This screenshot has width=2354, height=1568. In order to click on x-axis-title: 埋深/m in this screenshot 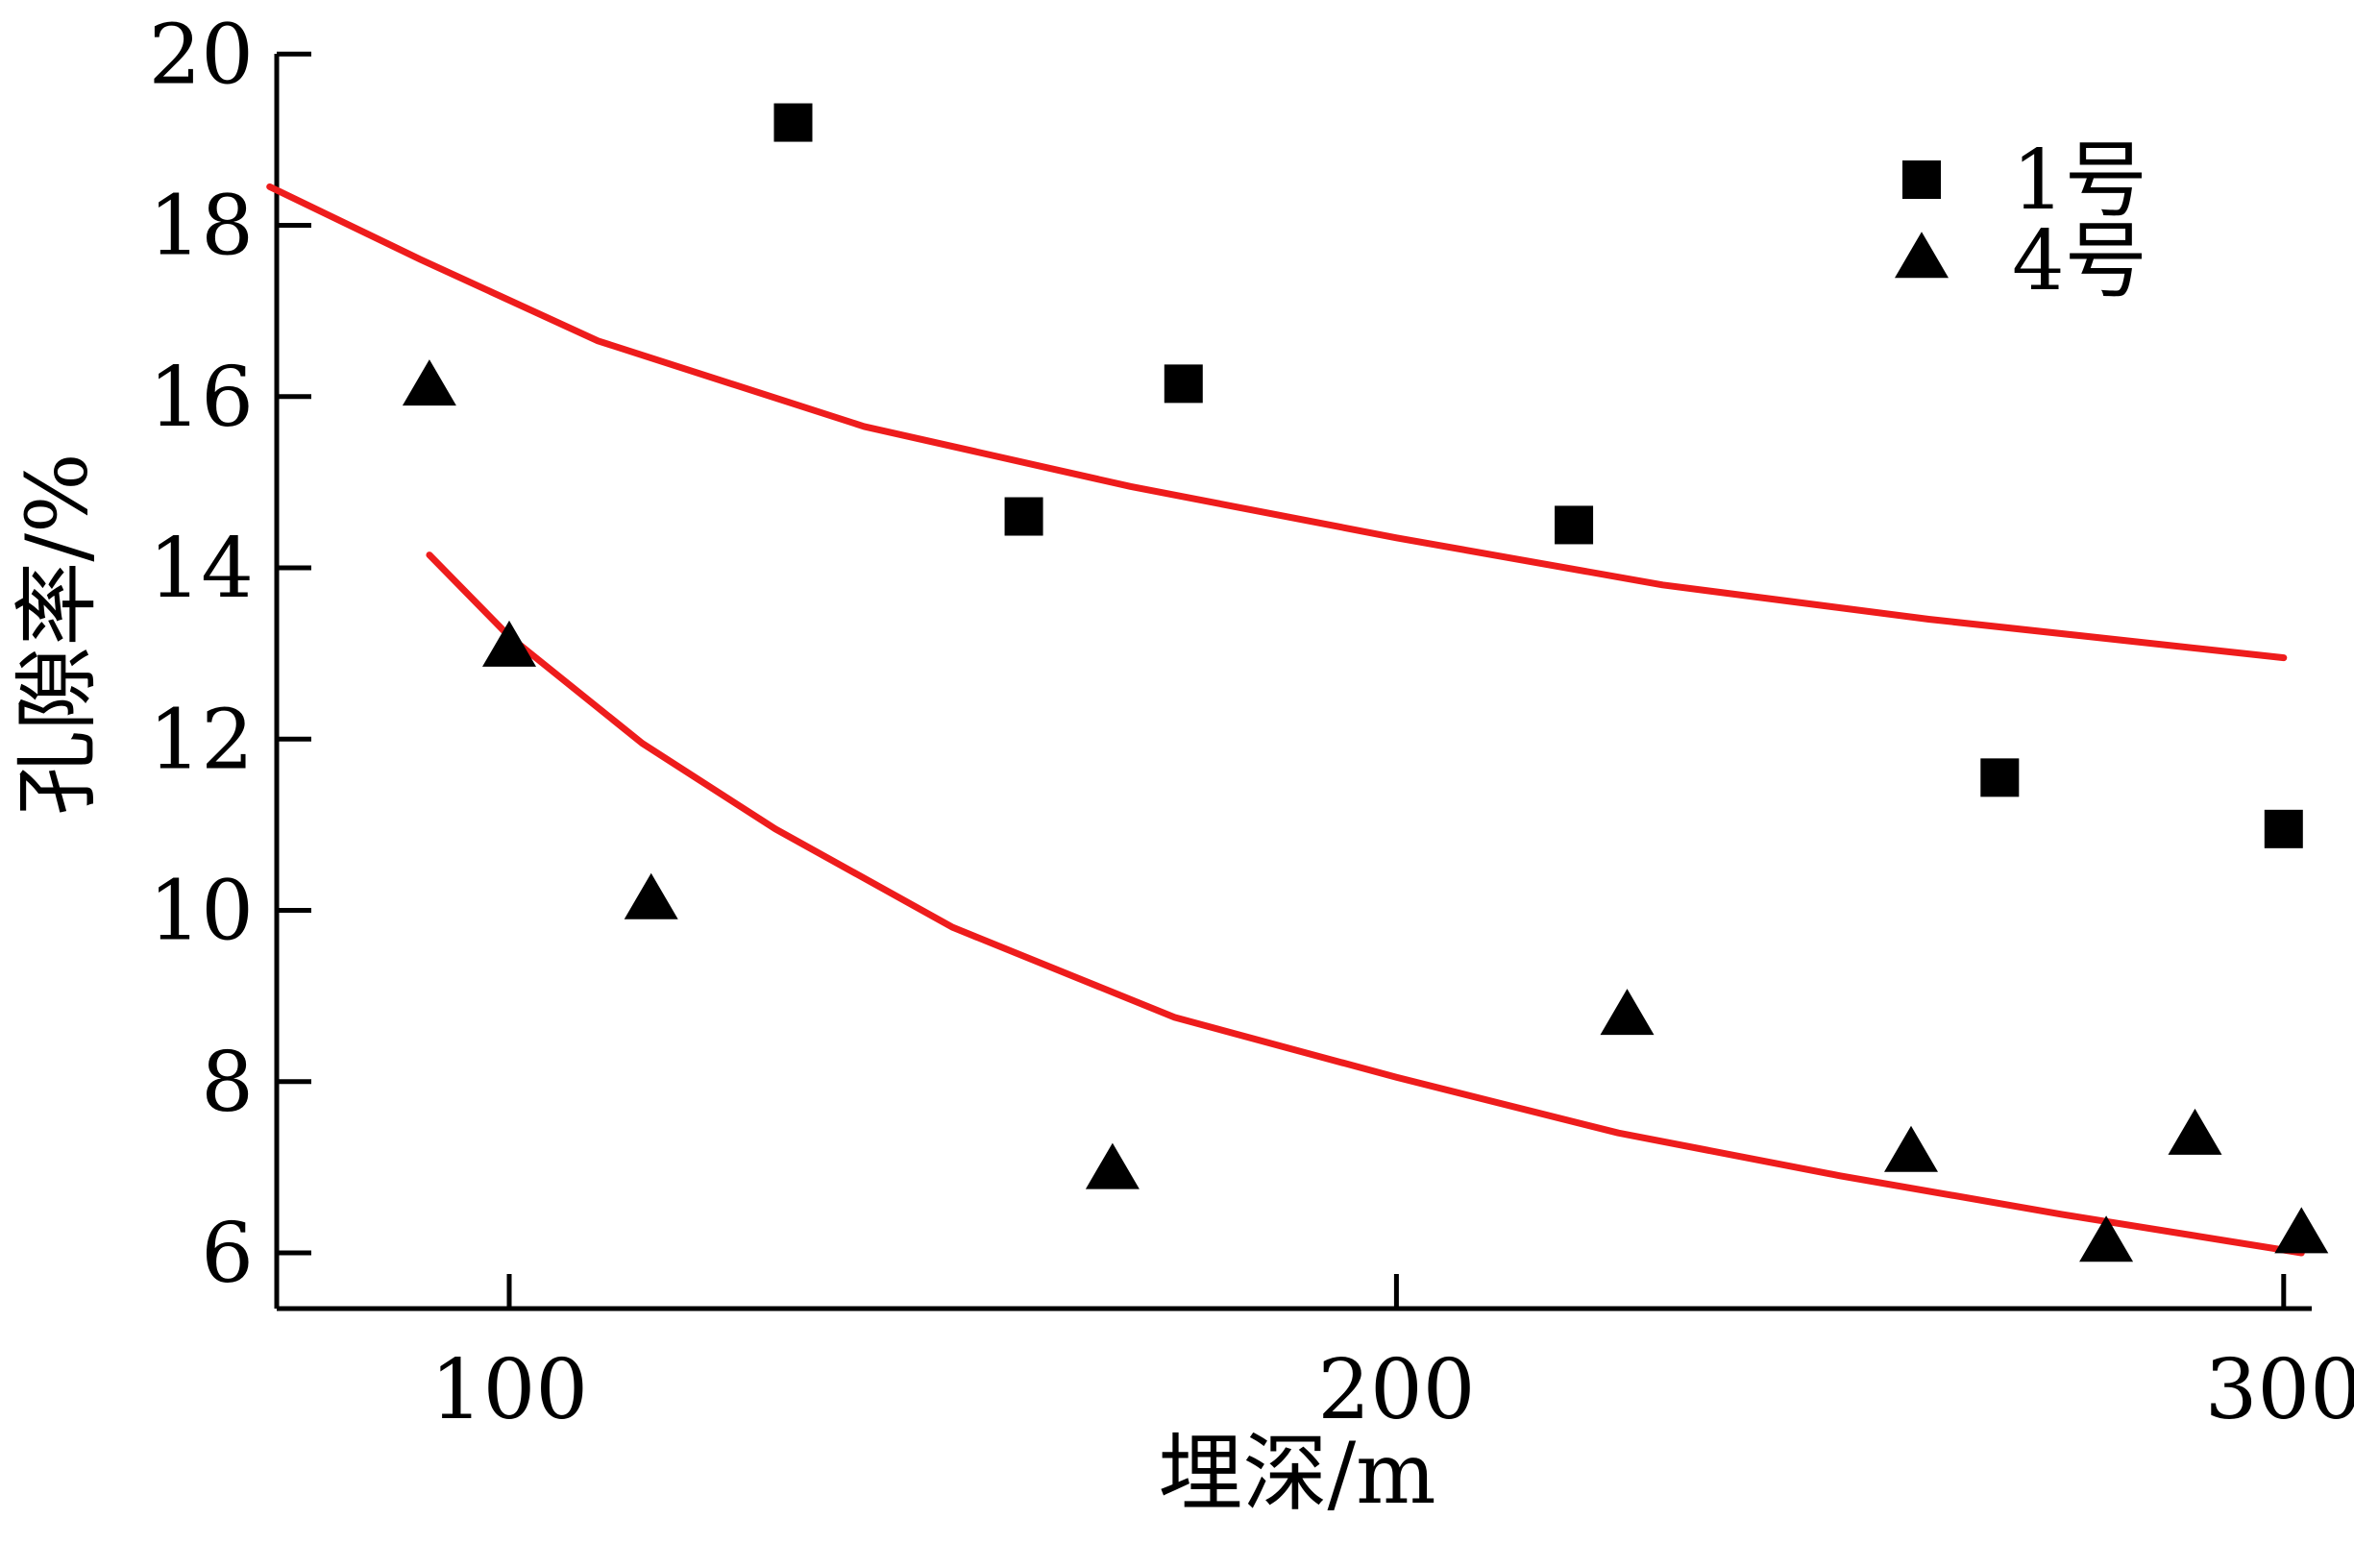, I will do `click(1296, 1473)`.